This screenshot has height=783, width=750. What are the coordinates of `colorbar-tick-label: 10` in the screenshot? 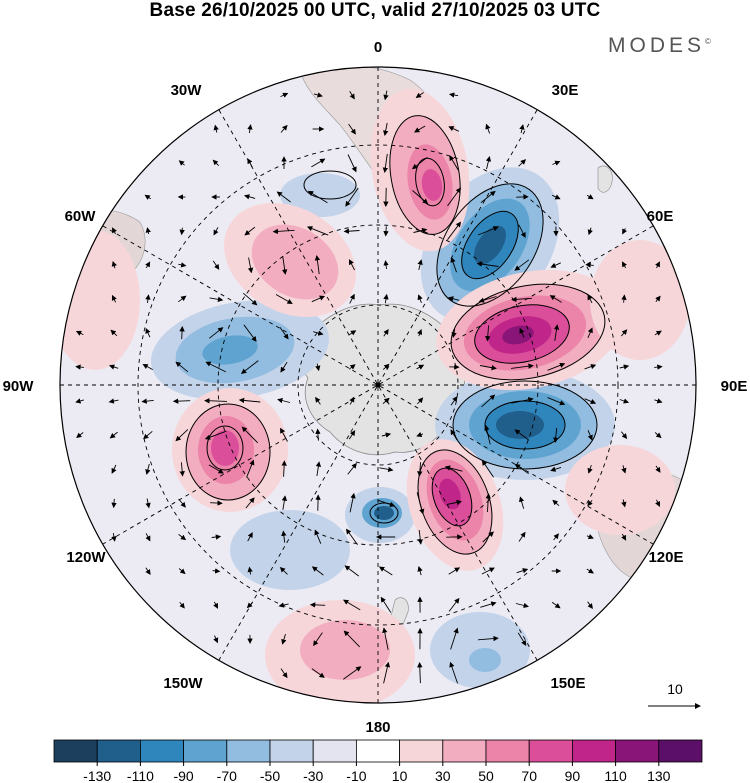 It's located at (400, 775).